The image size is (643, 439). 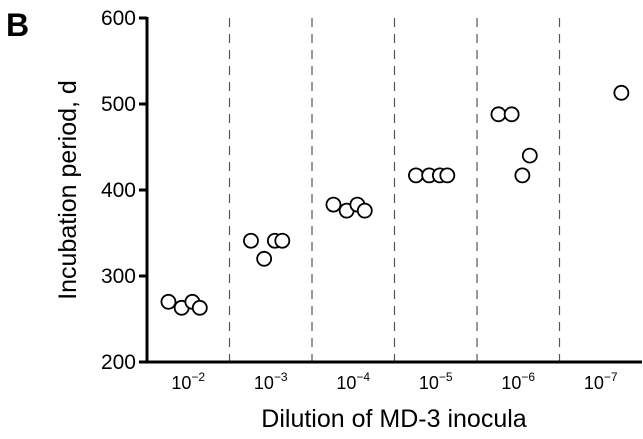 What do you see at coordinates (393, 419) in the screenshot?
I see `x-axis-label: Dilution of MD-3 inocula` at bounding box center [393, 419].